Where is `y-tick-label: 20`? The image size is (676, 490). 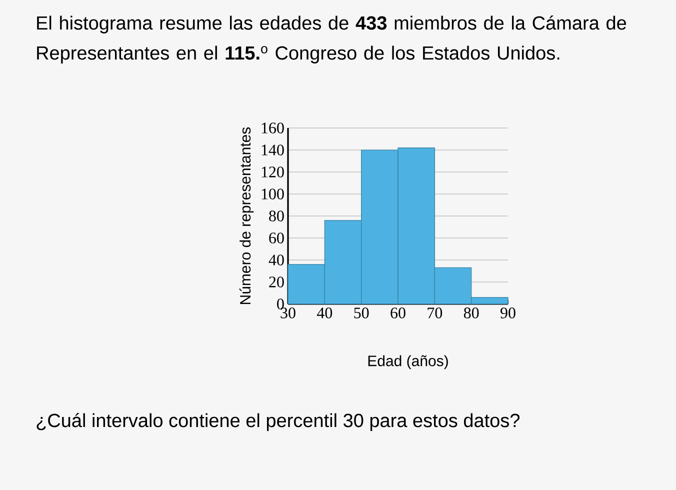
y-tick-label: 20 is located at coordinates (276, 282).